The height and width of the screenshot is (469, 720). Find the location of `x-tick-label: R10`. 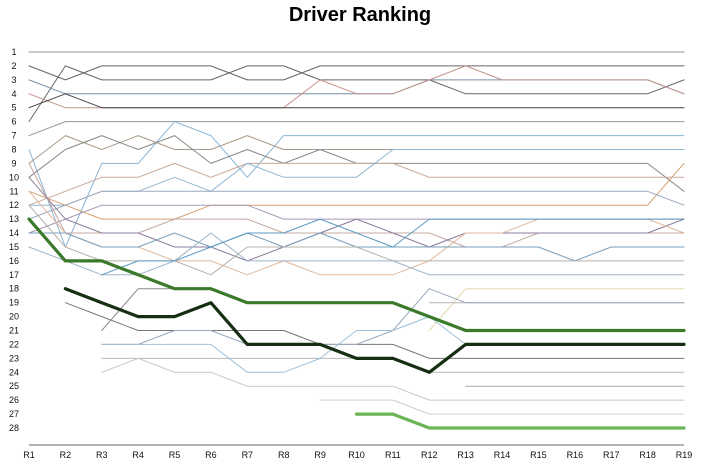

x-tick-label: R10 is located at coordinates (356, 455).